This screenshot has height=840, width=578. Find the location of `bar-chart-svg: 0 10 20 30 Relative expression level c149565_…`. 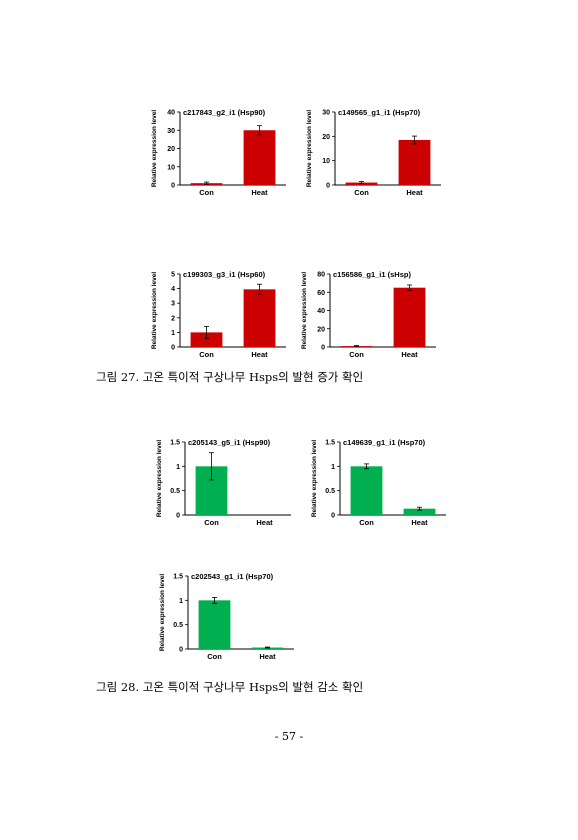

bar-chart-svg: 0 10 20 30 Relative expression level c149565_… is located at coordinates (373, 152).